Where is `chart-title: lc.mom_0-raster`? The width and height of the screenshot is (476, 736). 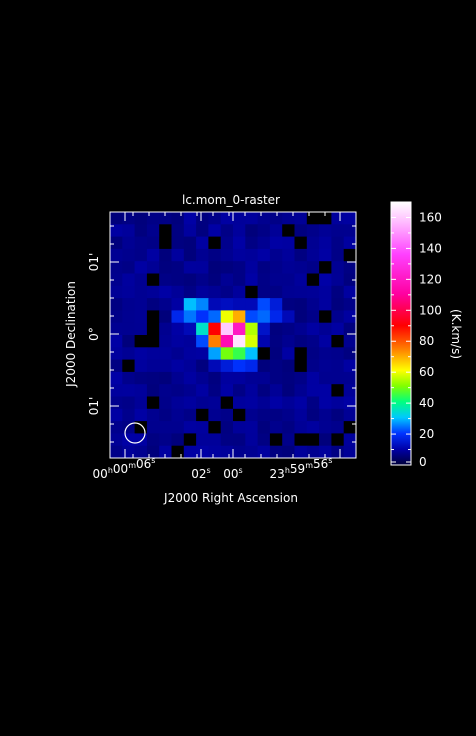 chart-title: lc.mom_0-raster is located at coordinates (231, 200).